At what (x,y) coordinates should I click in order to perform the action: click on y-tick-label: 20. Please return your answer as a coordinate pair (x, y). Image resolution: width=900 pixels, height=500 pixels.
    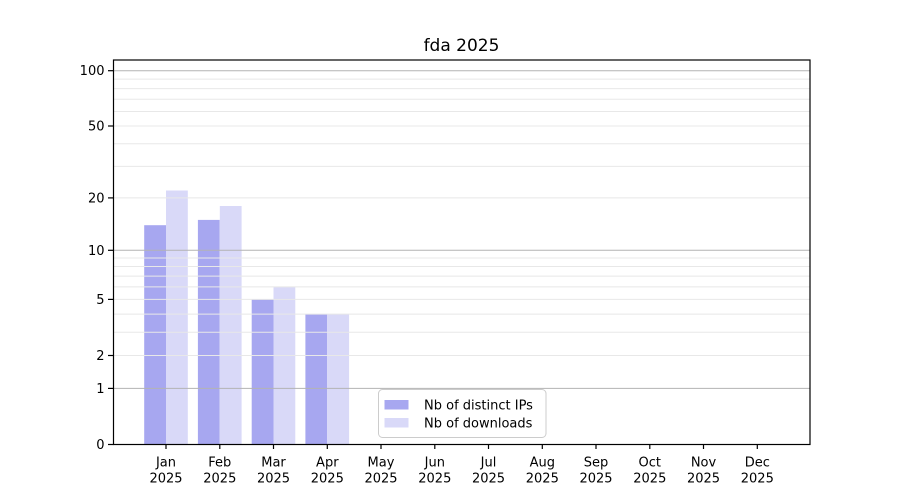
    Looking at the image, I should click on (96, 198).